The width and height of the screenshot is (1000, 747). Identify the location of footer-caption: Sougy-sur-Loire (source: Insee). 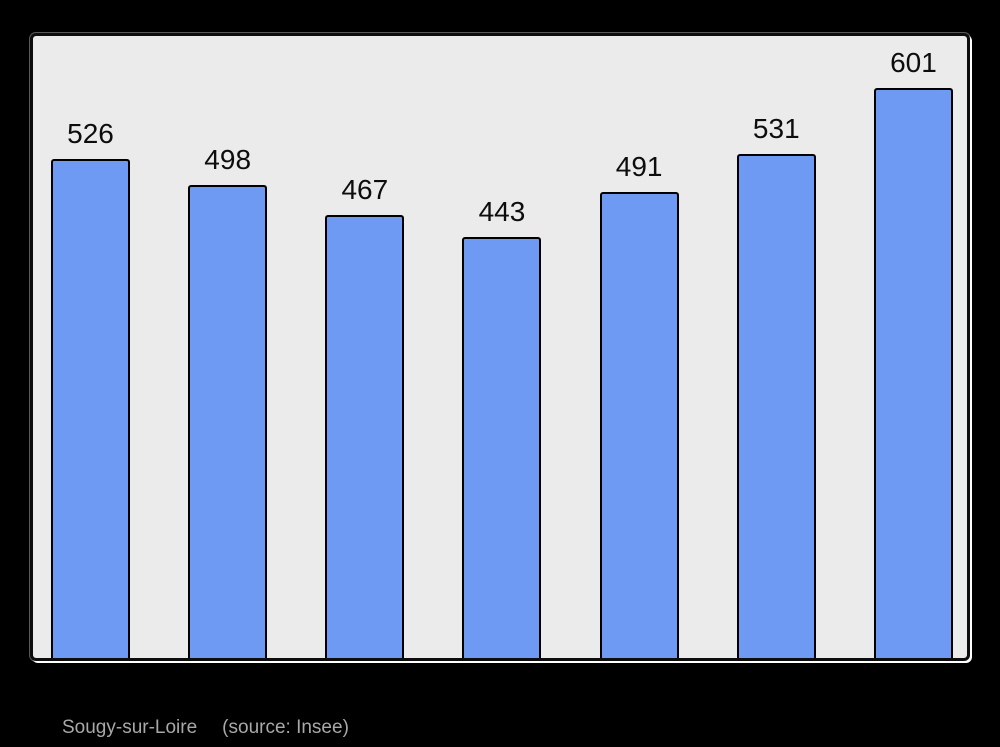
(205, 728).